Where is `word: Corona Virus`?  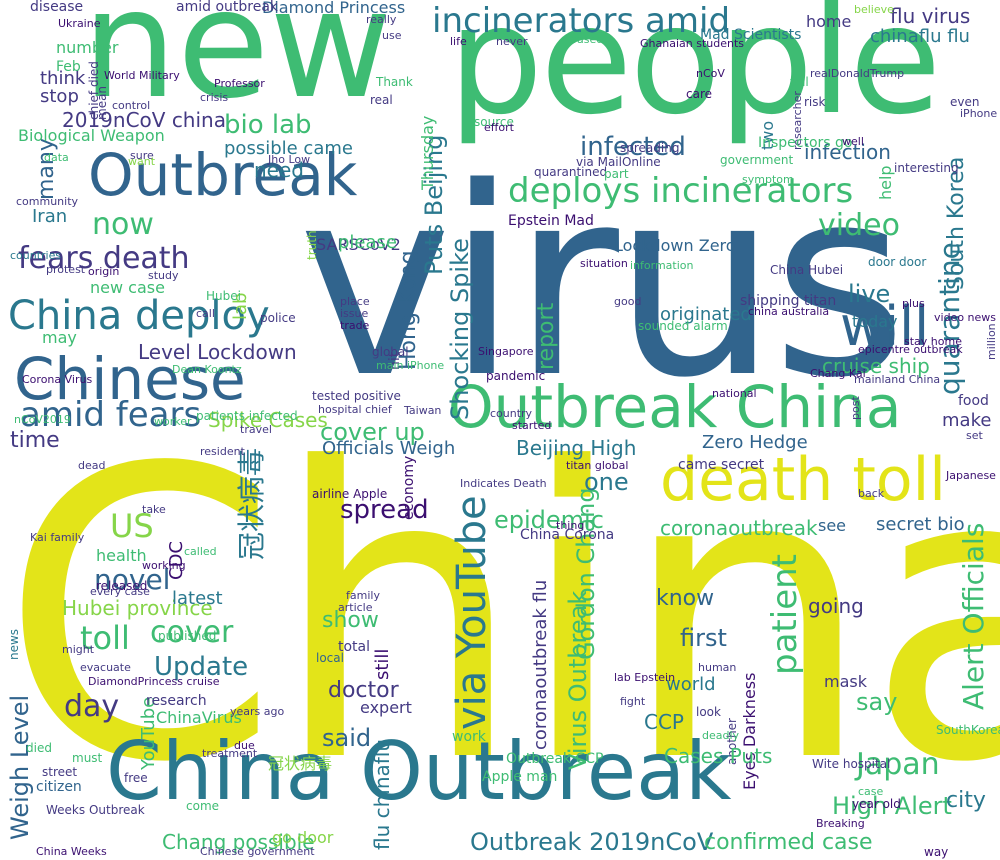 word: Corona Virus is located at coordinates (57, 379).